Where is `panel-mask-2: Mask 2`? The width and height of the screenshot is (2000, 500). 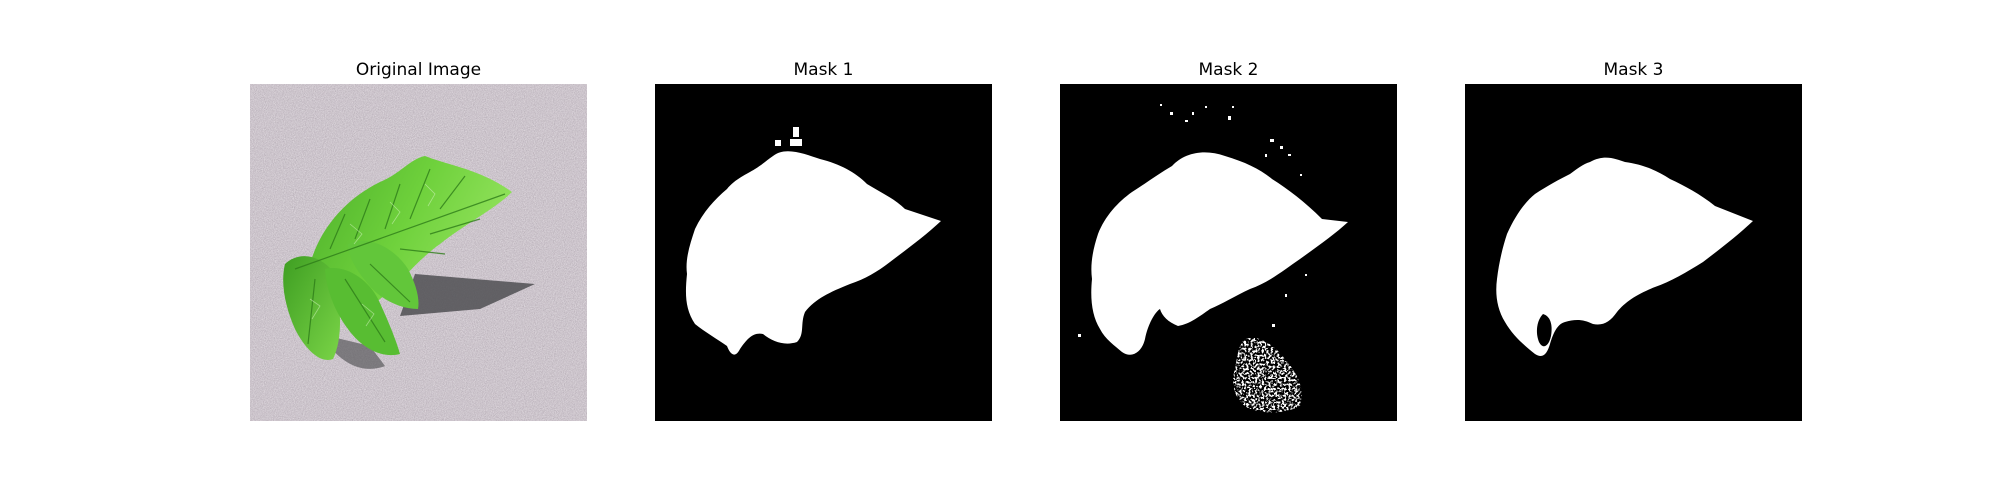
panel-mask-2: Mask 2 is located at coordinates (1228, 240).